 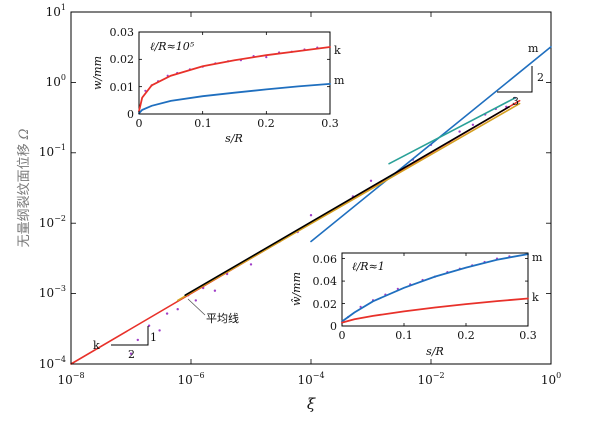 What do you see at coordinates (368, 266) in the screenshot?
I see `inset-bottom-title: ℓ/R≈1` at bounding box center [368, 266].